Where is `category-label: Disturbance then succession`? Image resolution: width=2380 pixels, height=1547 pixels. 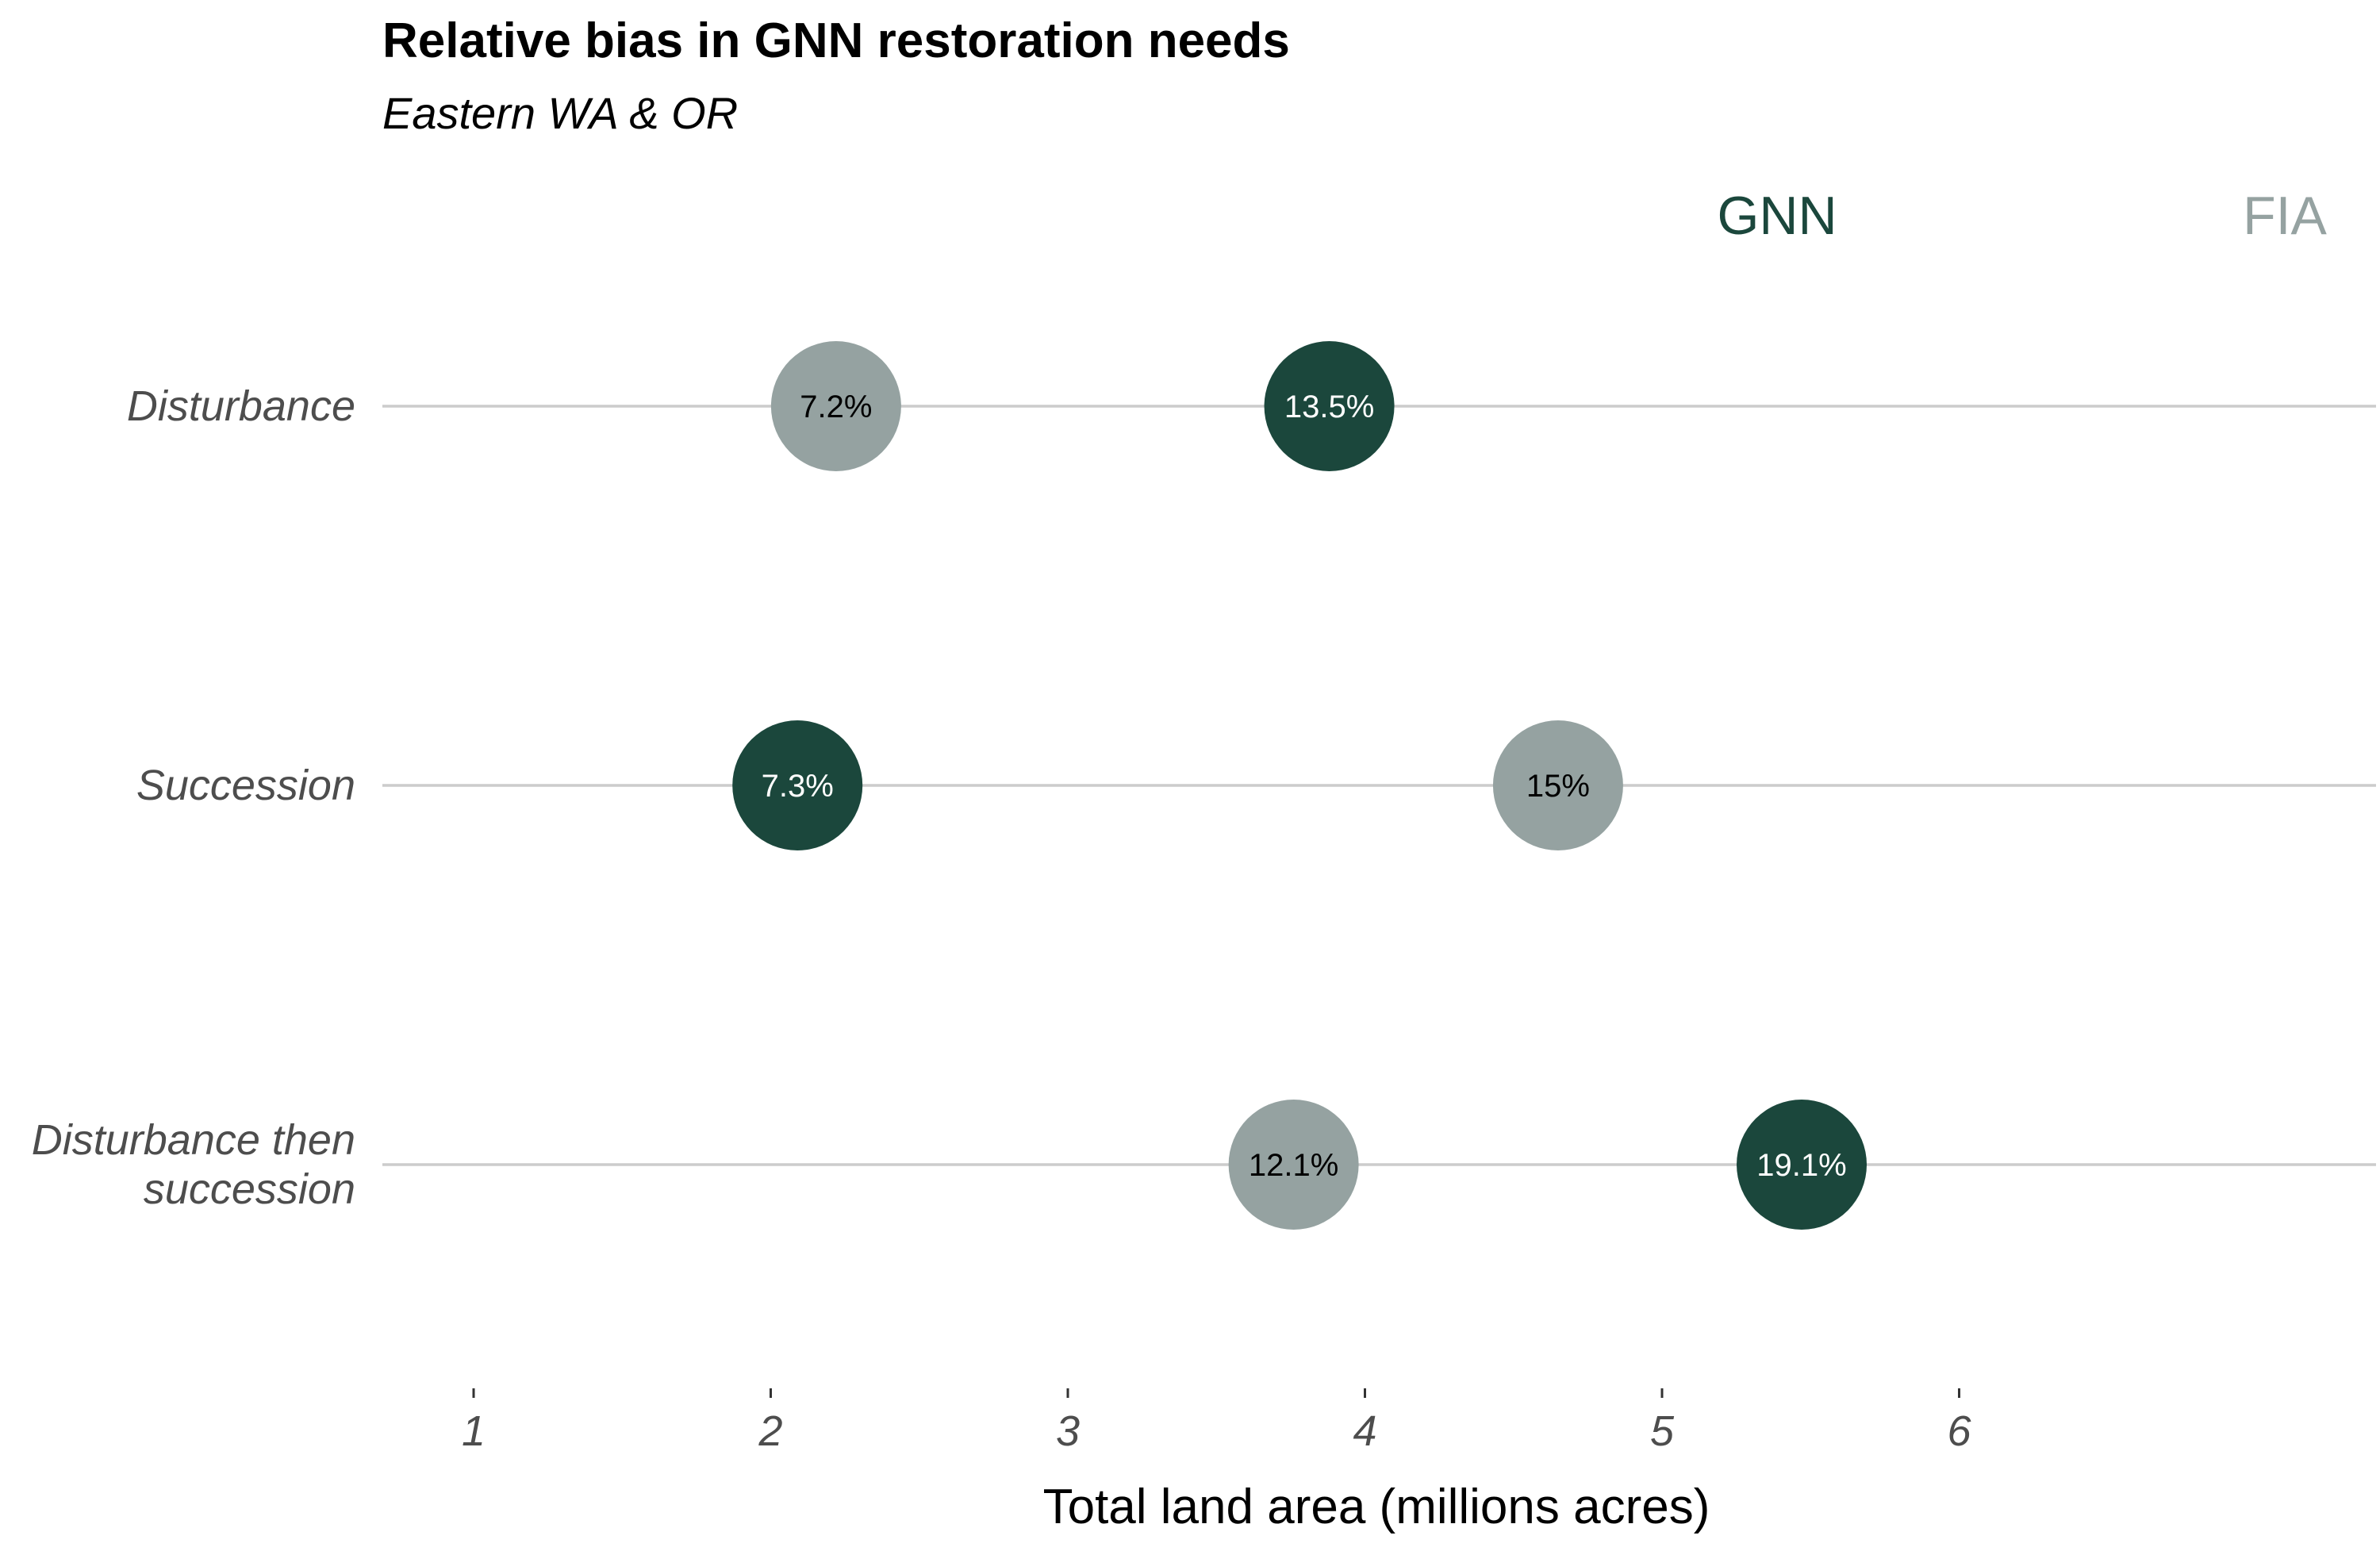 category-label: Disturbance then succession is located at coordinates (193, 1164).